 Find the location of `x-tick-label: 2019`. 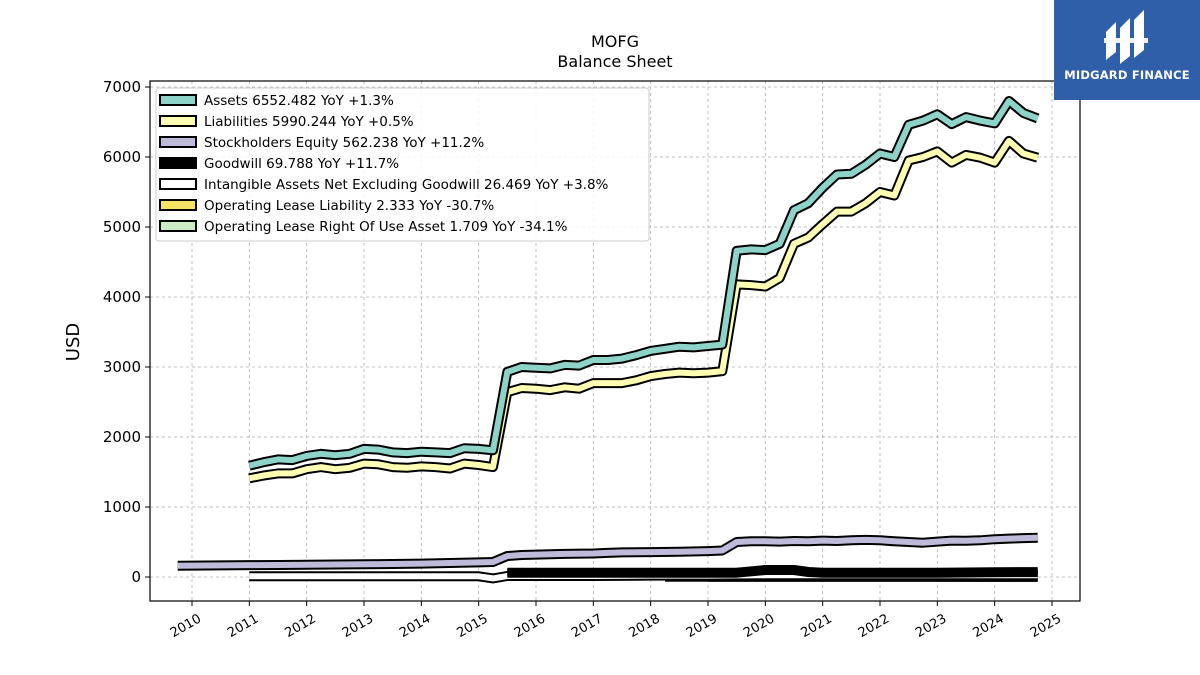

x-tick-label: 2019 is located at coordinates (702, 626).